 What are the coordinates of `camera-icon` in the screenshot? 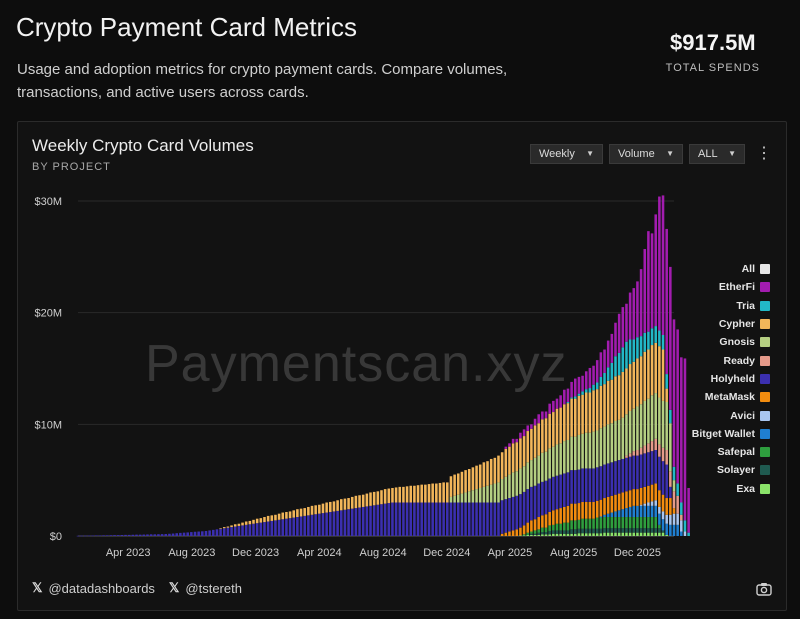 It's located at (764, 589).